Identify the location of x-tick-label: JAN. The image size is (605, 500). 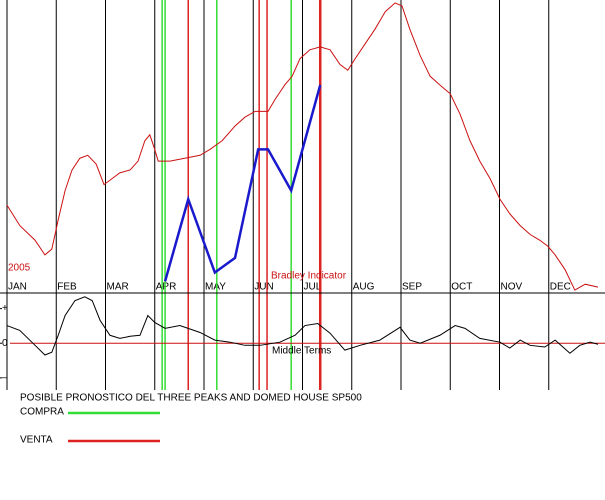
(17, 287).